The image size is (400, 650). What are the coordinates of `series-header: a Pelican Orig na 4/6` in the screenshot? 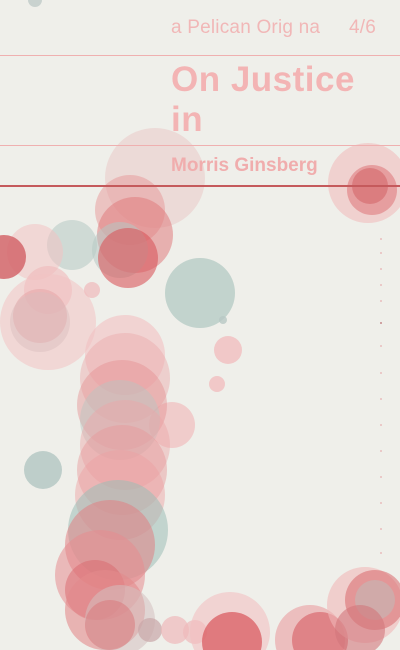 It's located at (273, 28).